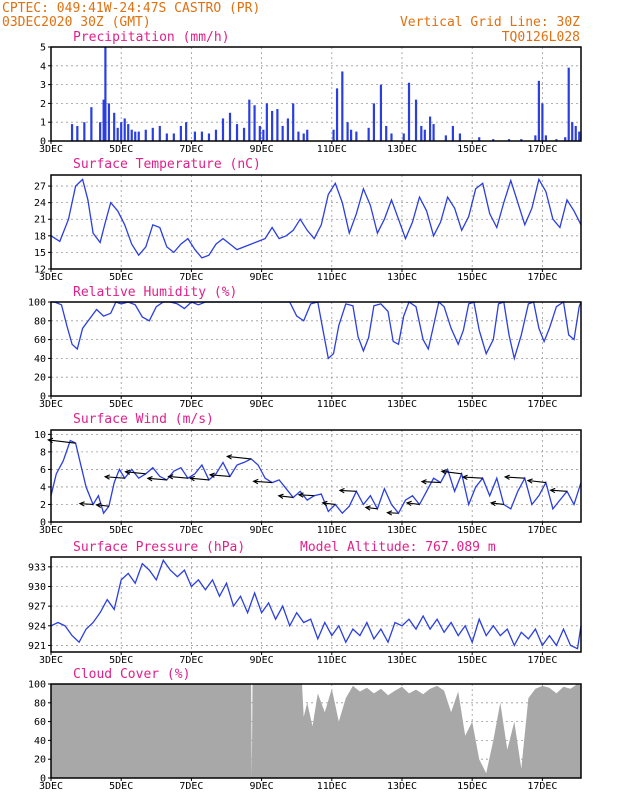  Describe the element at coordinates (167, 164) in the screenshot. I see `temperature-title: Surface Temperature (nC)` at that location.